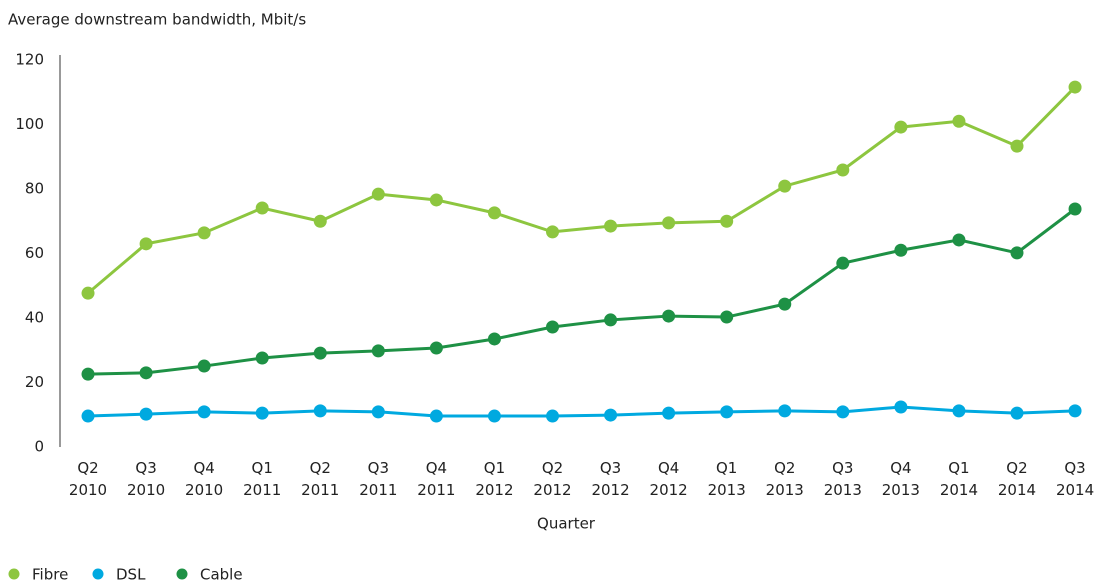 The image size is (1099, 588). I want to click on y-tick-label: 40, so click(34, 318).